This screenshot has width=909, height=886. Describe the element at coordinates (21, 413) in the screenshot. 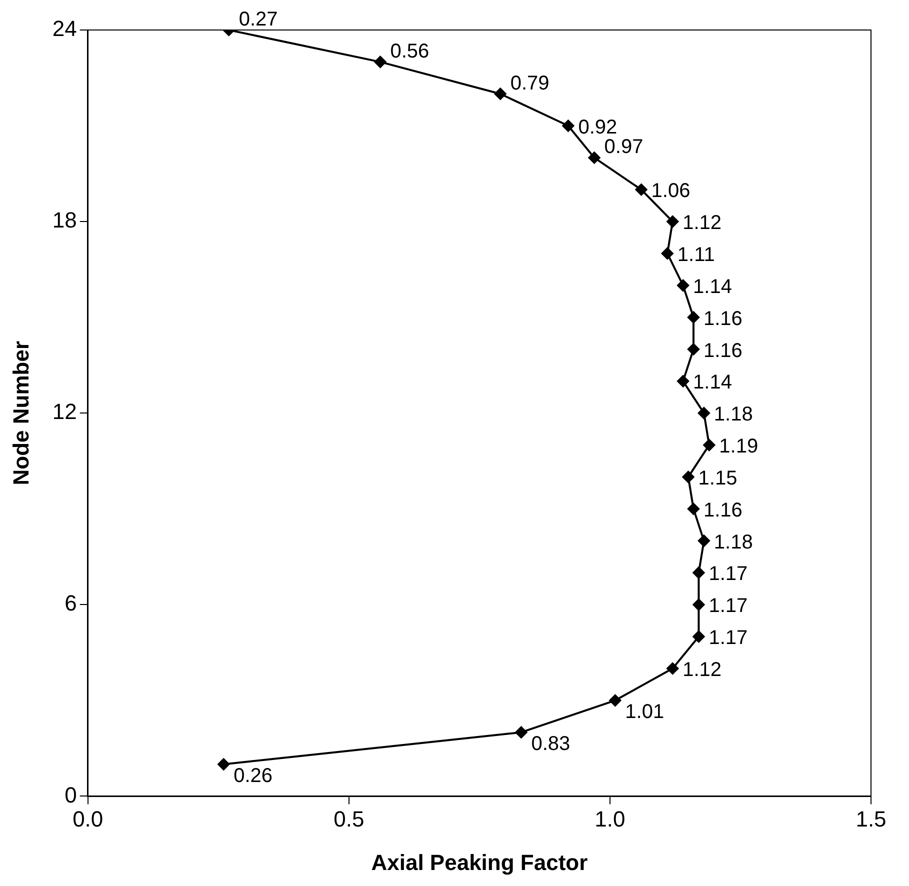

I see `y-axis-title: Node Number` at that location.